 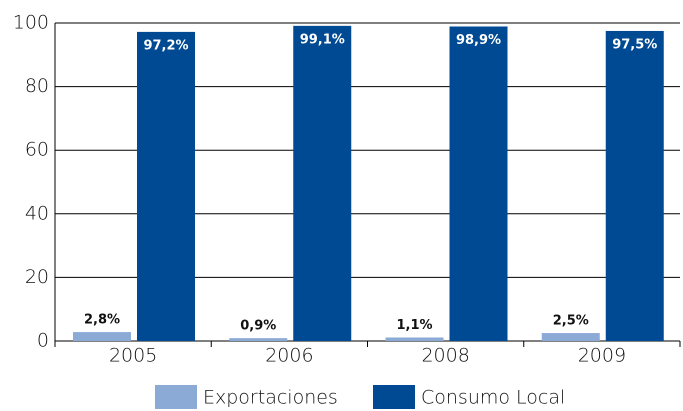 I want to click on value-label: 0,9%, so click(x=258, y=326).